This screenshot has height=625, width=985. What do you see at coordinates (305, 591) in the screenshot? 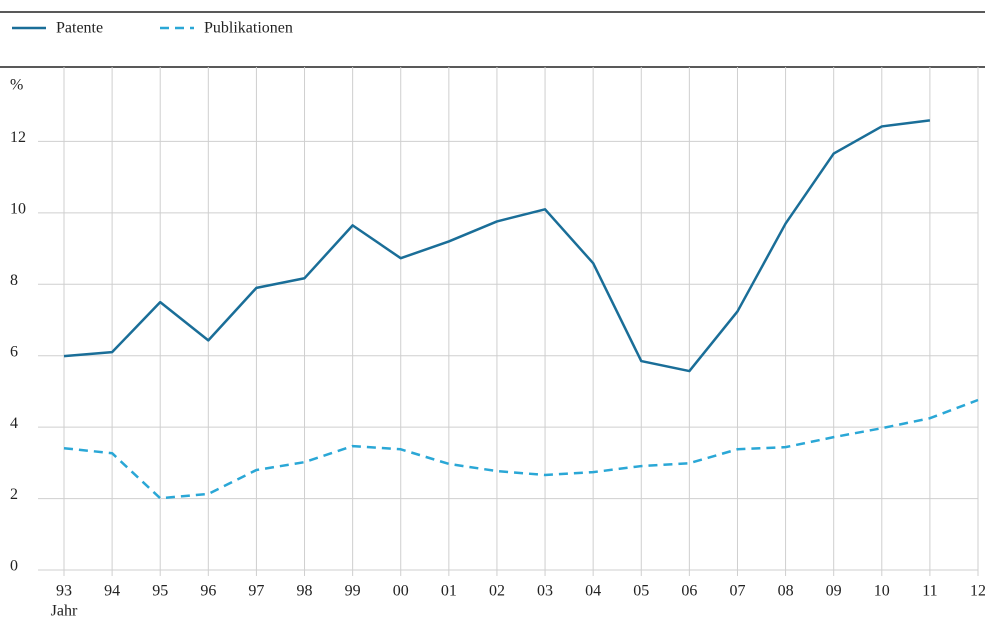
I see `x-tick-label: 98` at bounding box center [305, 591].